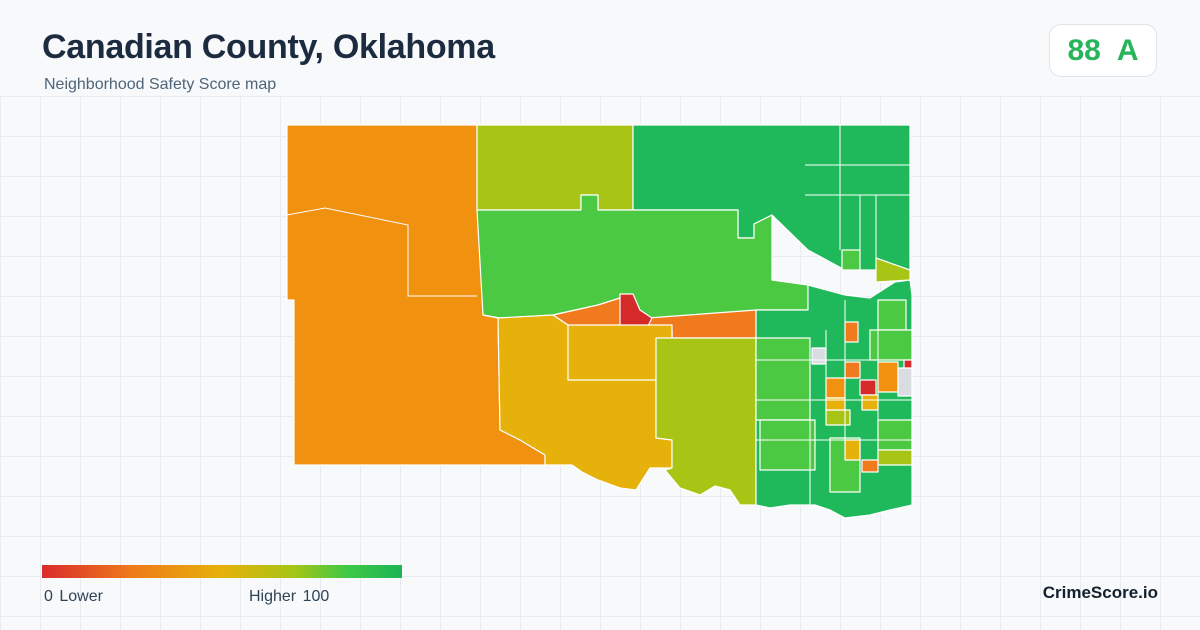 The width and height of the screenshot is (1200, 630). I want to click on page-title: Canadian County, Oklahoma, so click(268, 47).